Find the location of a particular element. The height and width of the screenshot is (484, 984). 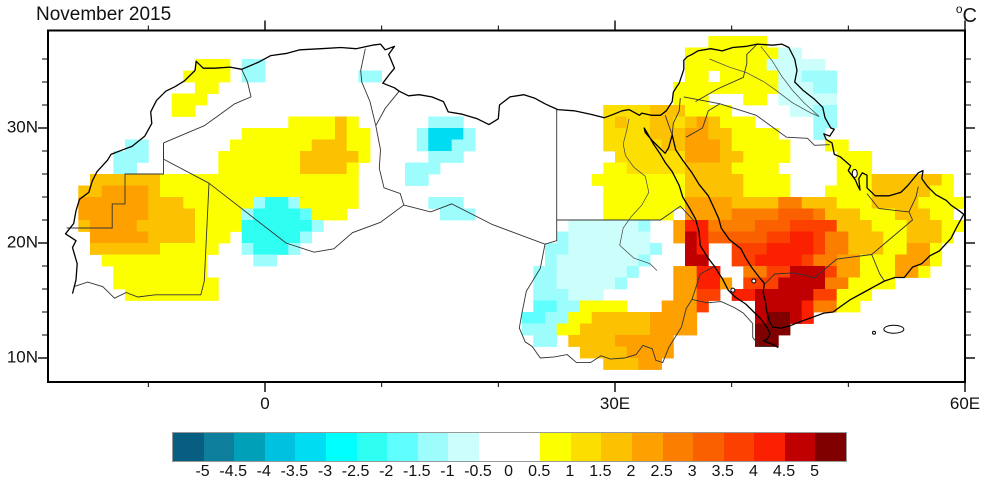

colorbar-label: 0.5 is located at coordinates (539, 471).